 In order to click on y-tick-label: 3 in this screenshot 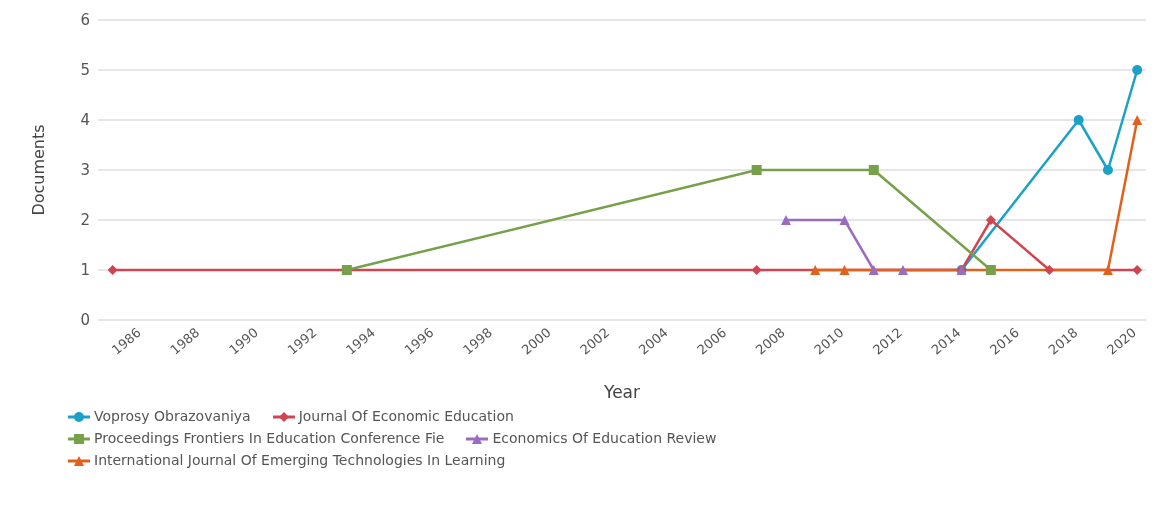, I will do `click(85, 170)`.